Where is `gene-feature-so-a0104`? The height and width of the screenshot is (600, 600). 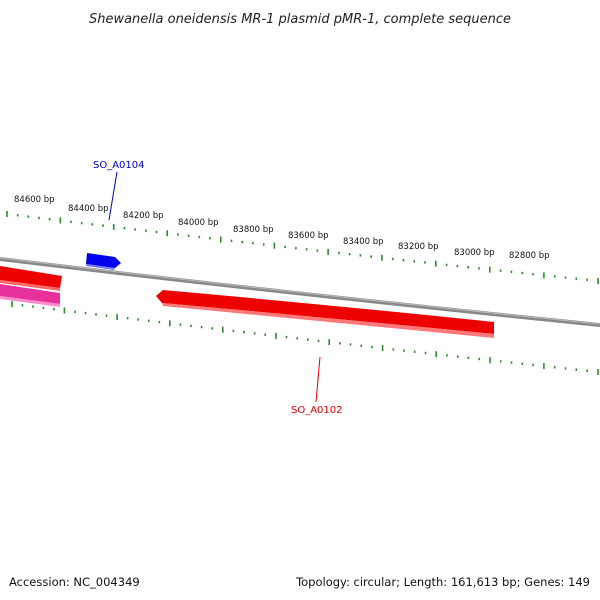
gene-feature-so-a0104 is located at coordinates (103, 261).